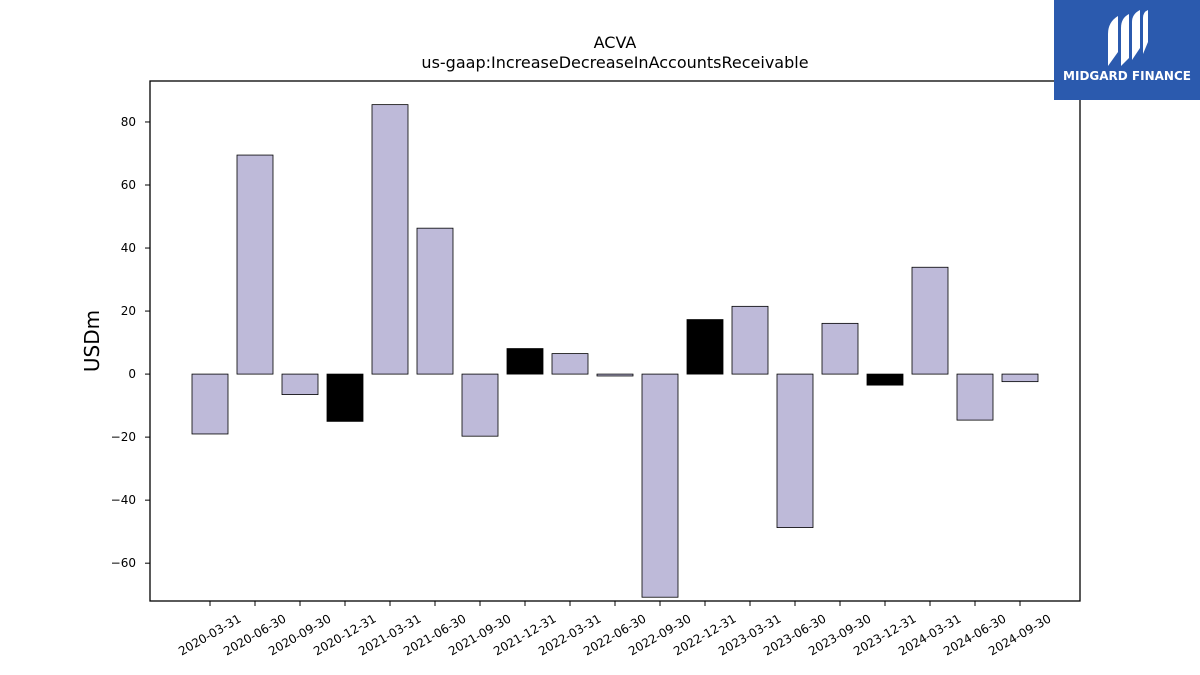 This screenshot has width=1200, height=675. I want to click on midgard-logo-icon, so click(1128, 38).